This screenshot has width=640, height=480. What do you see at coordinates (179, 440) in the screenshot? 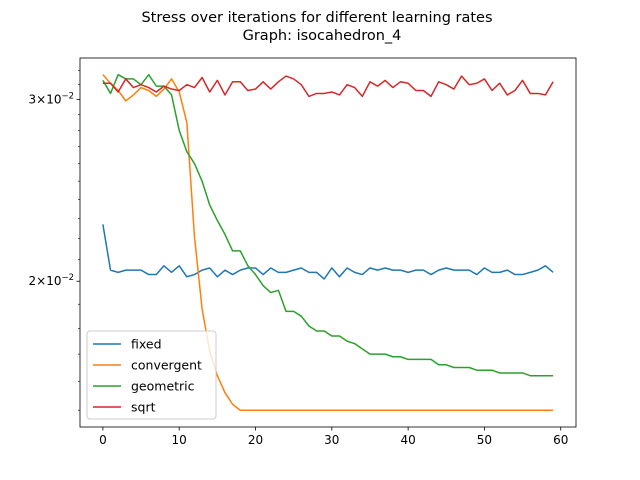
I see `x-tick-label: 10` at bounding box center [179, 440].